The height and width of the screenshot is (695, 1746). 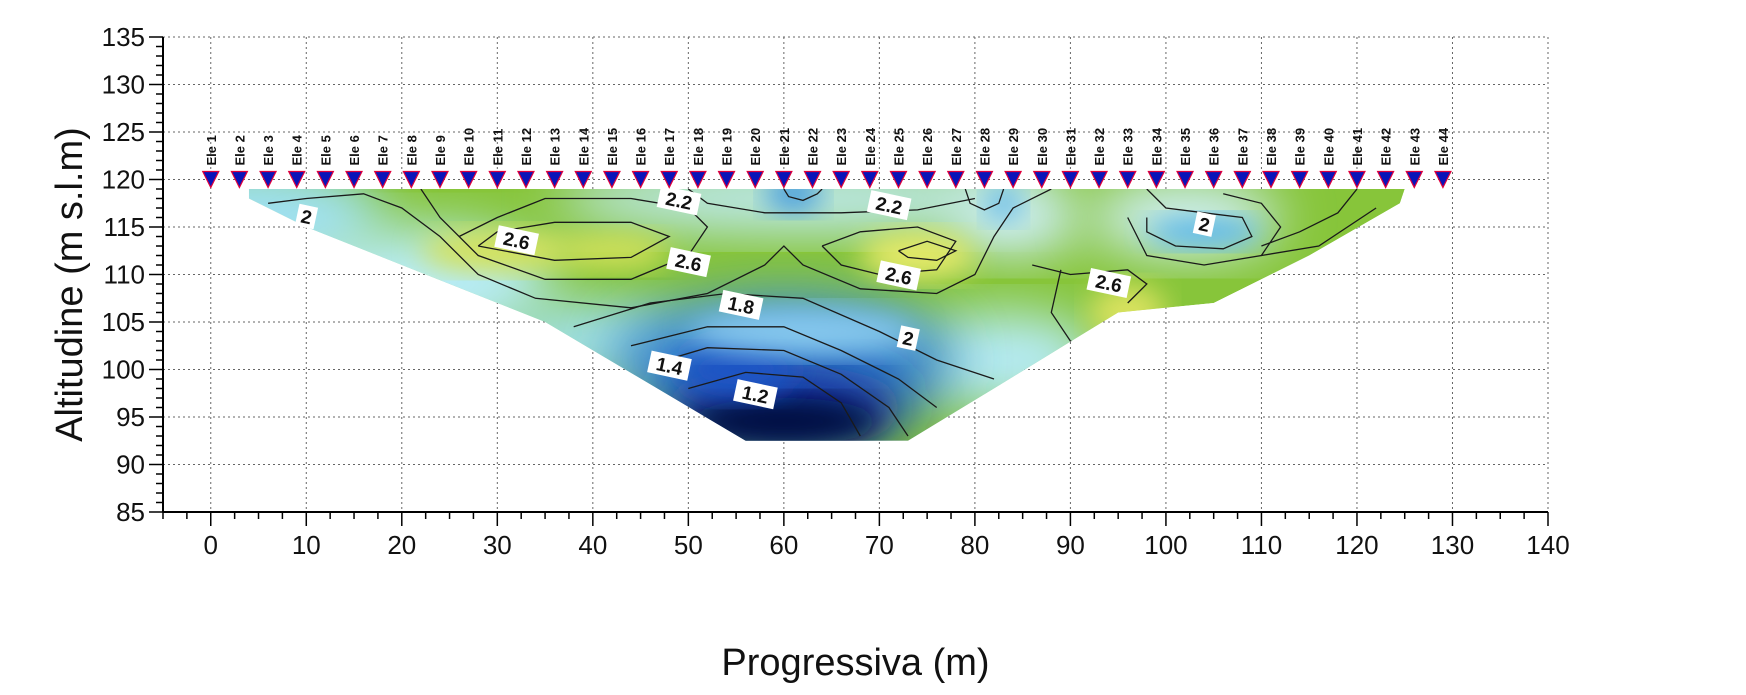 I want to click on x-tick-label: 80, so click(x=974, y=545).